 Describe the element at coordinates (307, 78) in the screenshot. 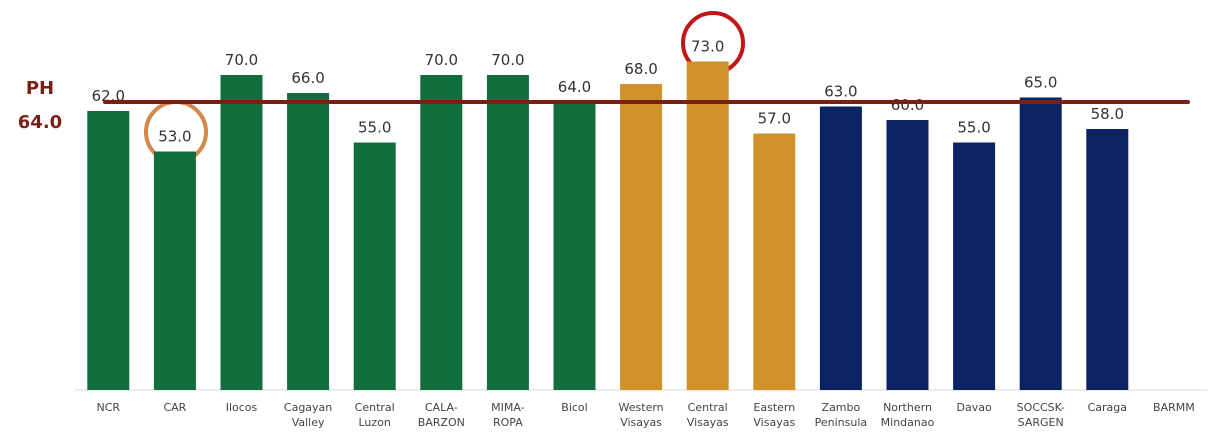

I see `value-label: 66.0` at that location.